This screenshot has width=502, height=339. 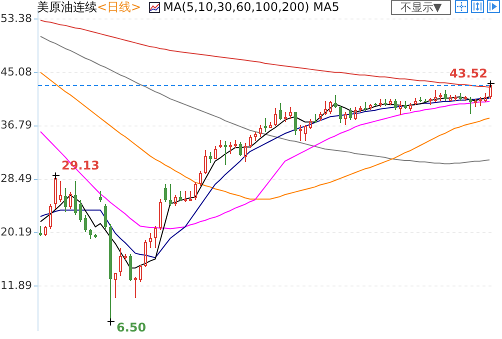 What do you see at coordinates (16, 232) in the screenshot?
I see `y-tick-label: 20.19` at bounding box center [16, 232].